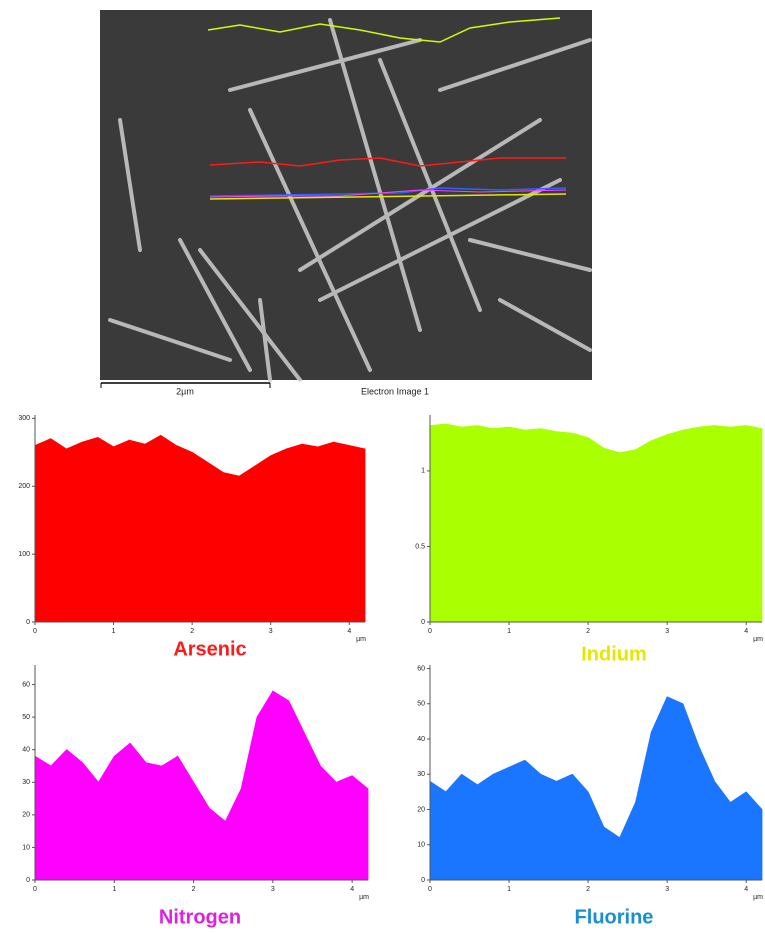  I want to click on y-tick-label: 0.5, so click(420, 546).